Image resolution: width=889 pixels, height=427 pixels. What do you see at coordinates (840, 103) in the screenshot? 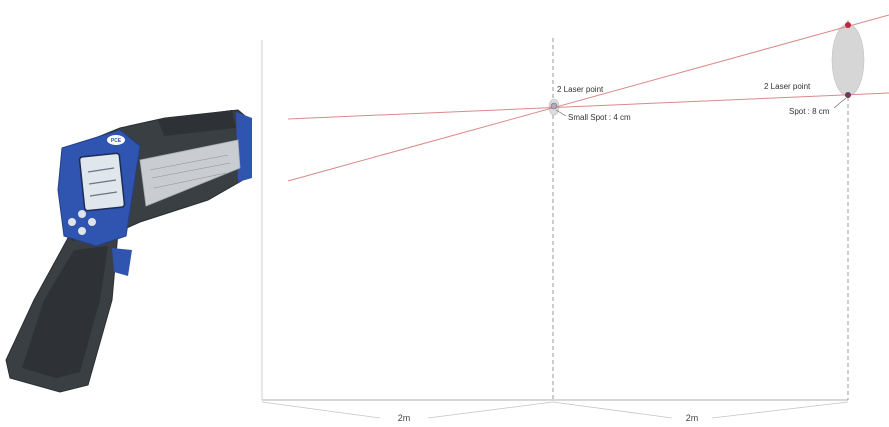
I see `spot-leader` at bounding box center [840, 103].